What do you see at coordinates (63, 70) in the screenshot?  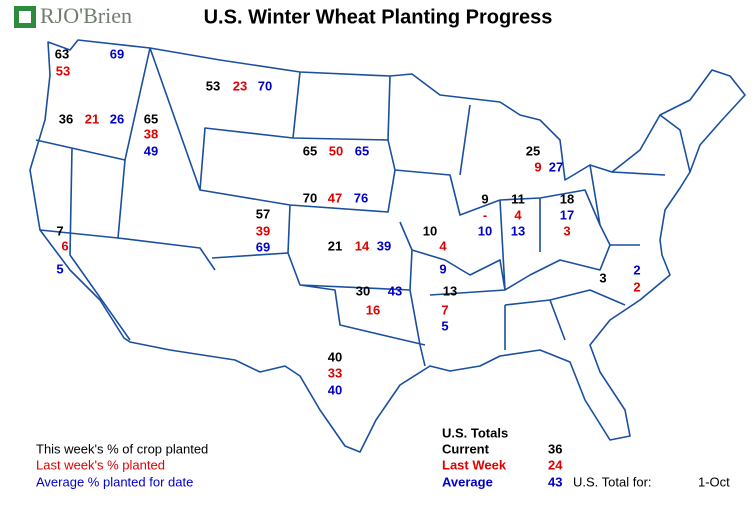 I see `last-week-value: 53` at bounding box center [63, 70].